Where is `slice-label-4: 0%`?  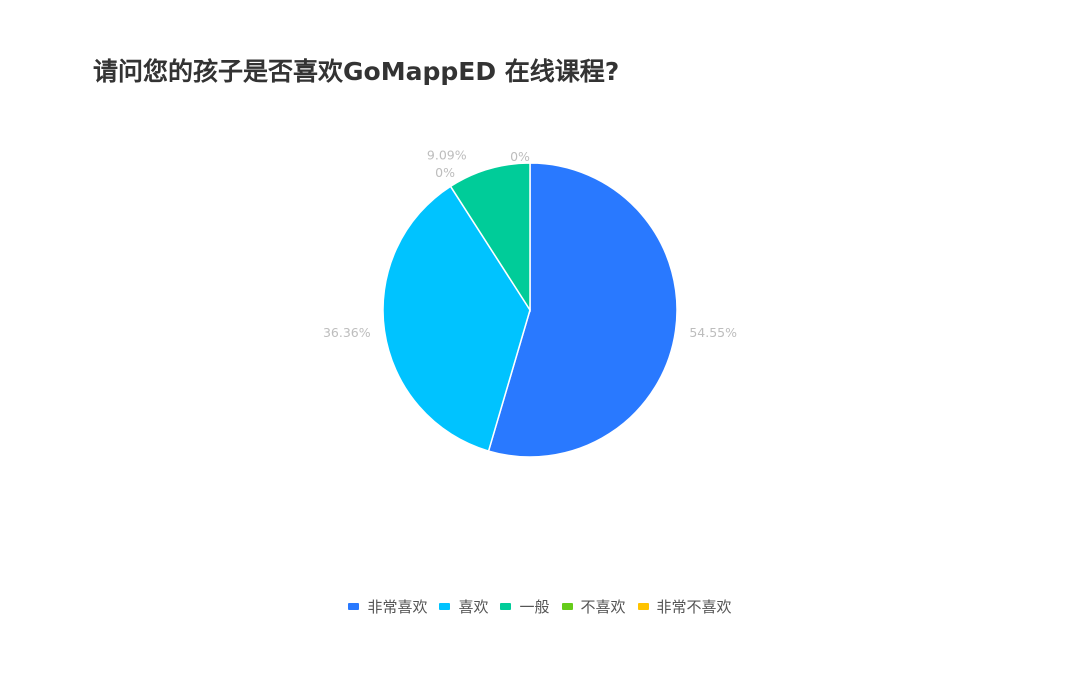 slice-label-4: 0% is located at coordinates (445, 172).